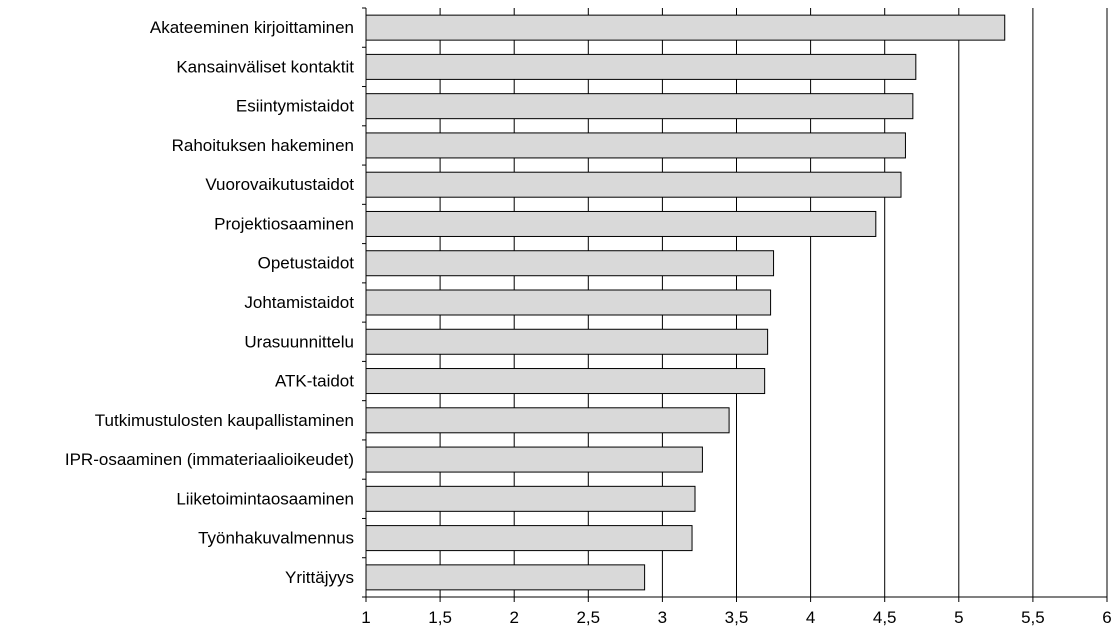 The image size is (1117, 634). What do you see at coordinates (440, 617) in the screenshot?
I see `x-tick-label: 1,5` at bounding box center [440, 617].